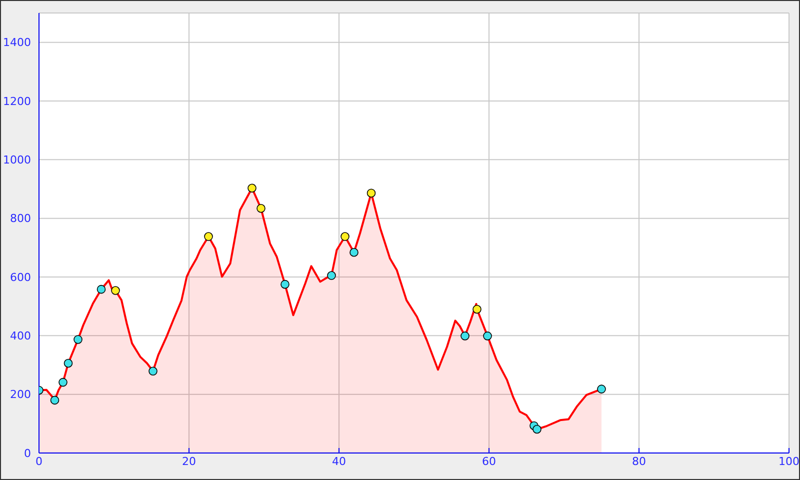 The width and height of the screenshot is (800, 480). I want to click on y-tick-label: 1000, so click(17, 160).